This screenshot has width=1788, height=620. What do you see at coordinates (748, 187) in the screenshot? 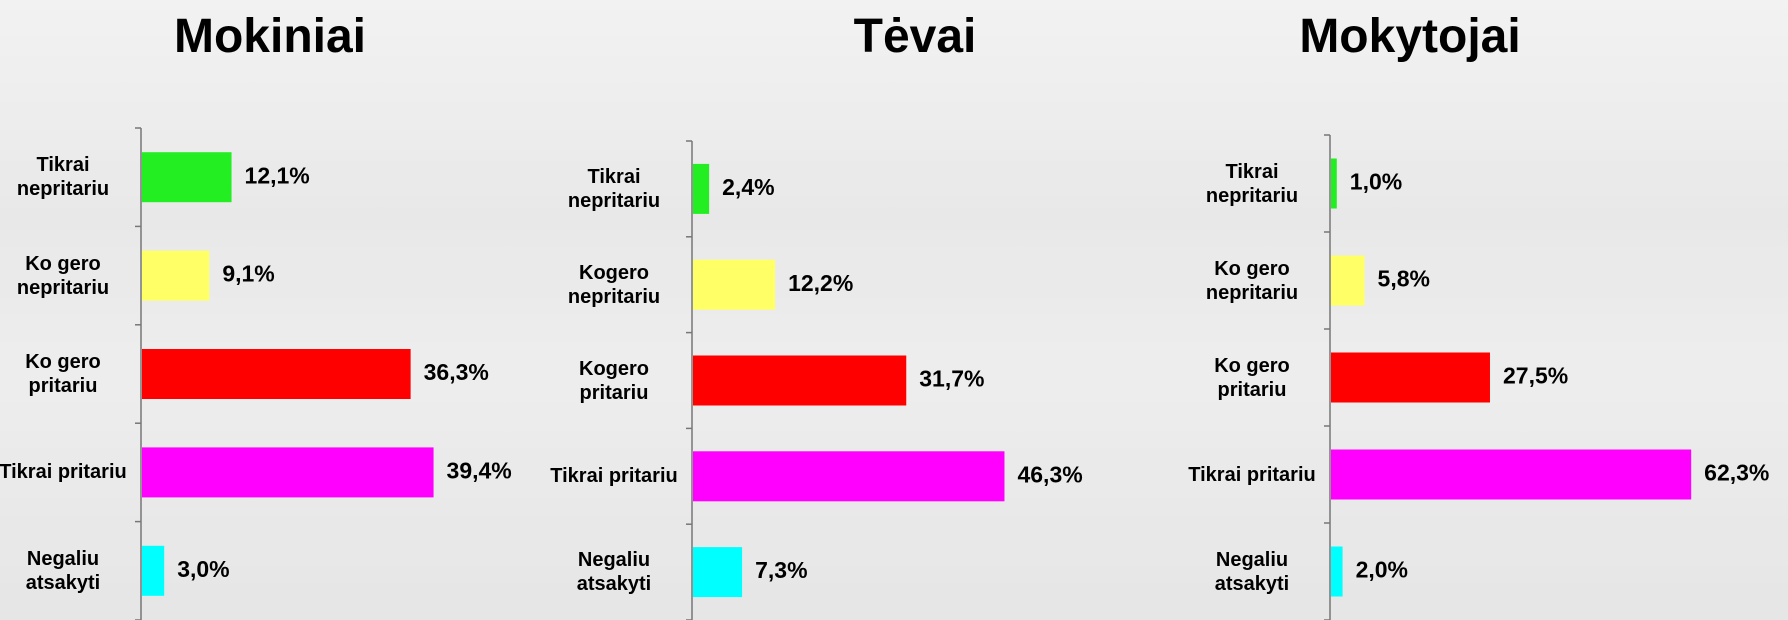
I see `value-label: 2,4%` at bounding box center [748, 187].